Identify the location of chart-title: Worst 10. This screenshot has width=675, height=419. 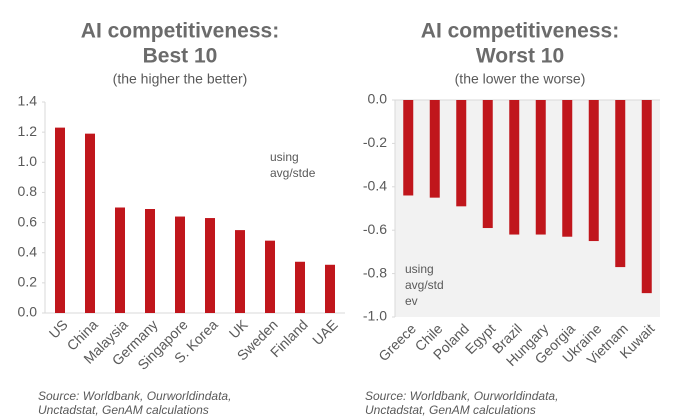
(520, 56).